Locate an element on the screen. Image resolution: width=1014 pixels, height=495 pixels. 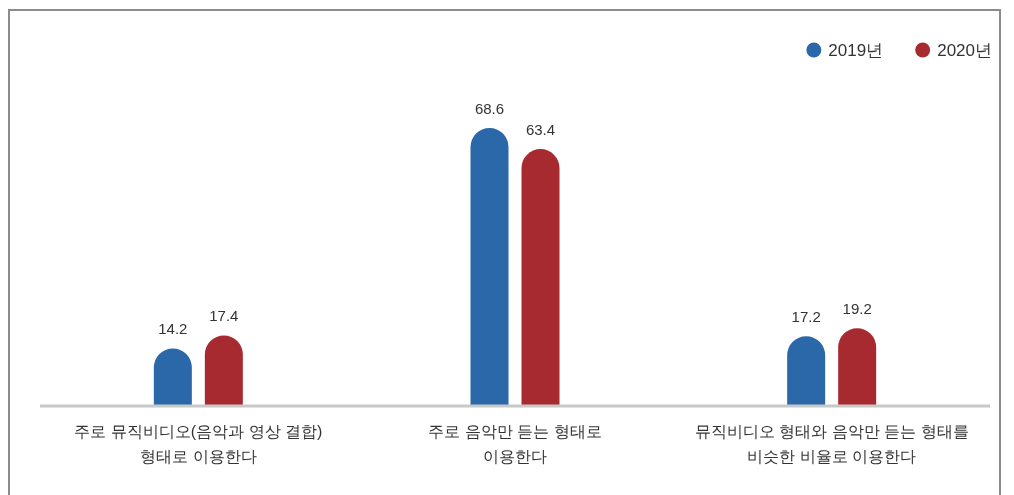
legend-label: 2020년 is located at coordinates (964, 50).